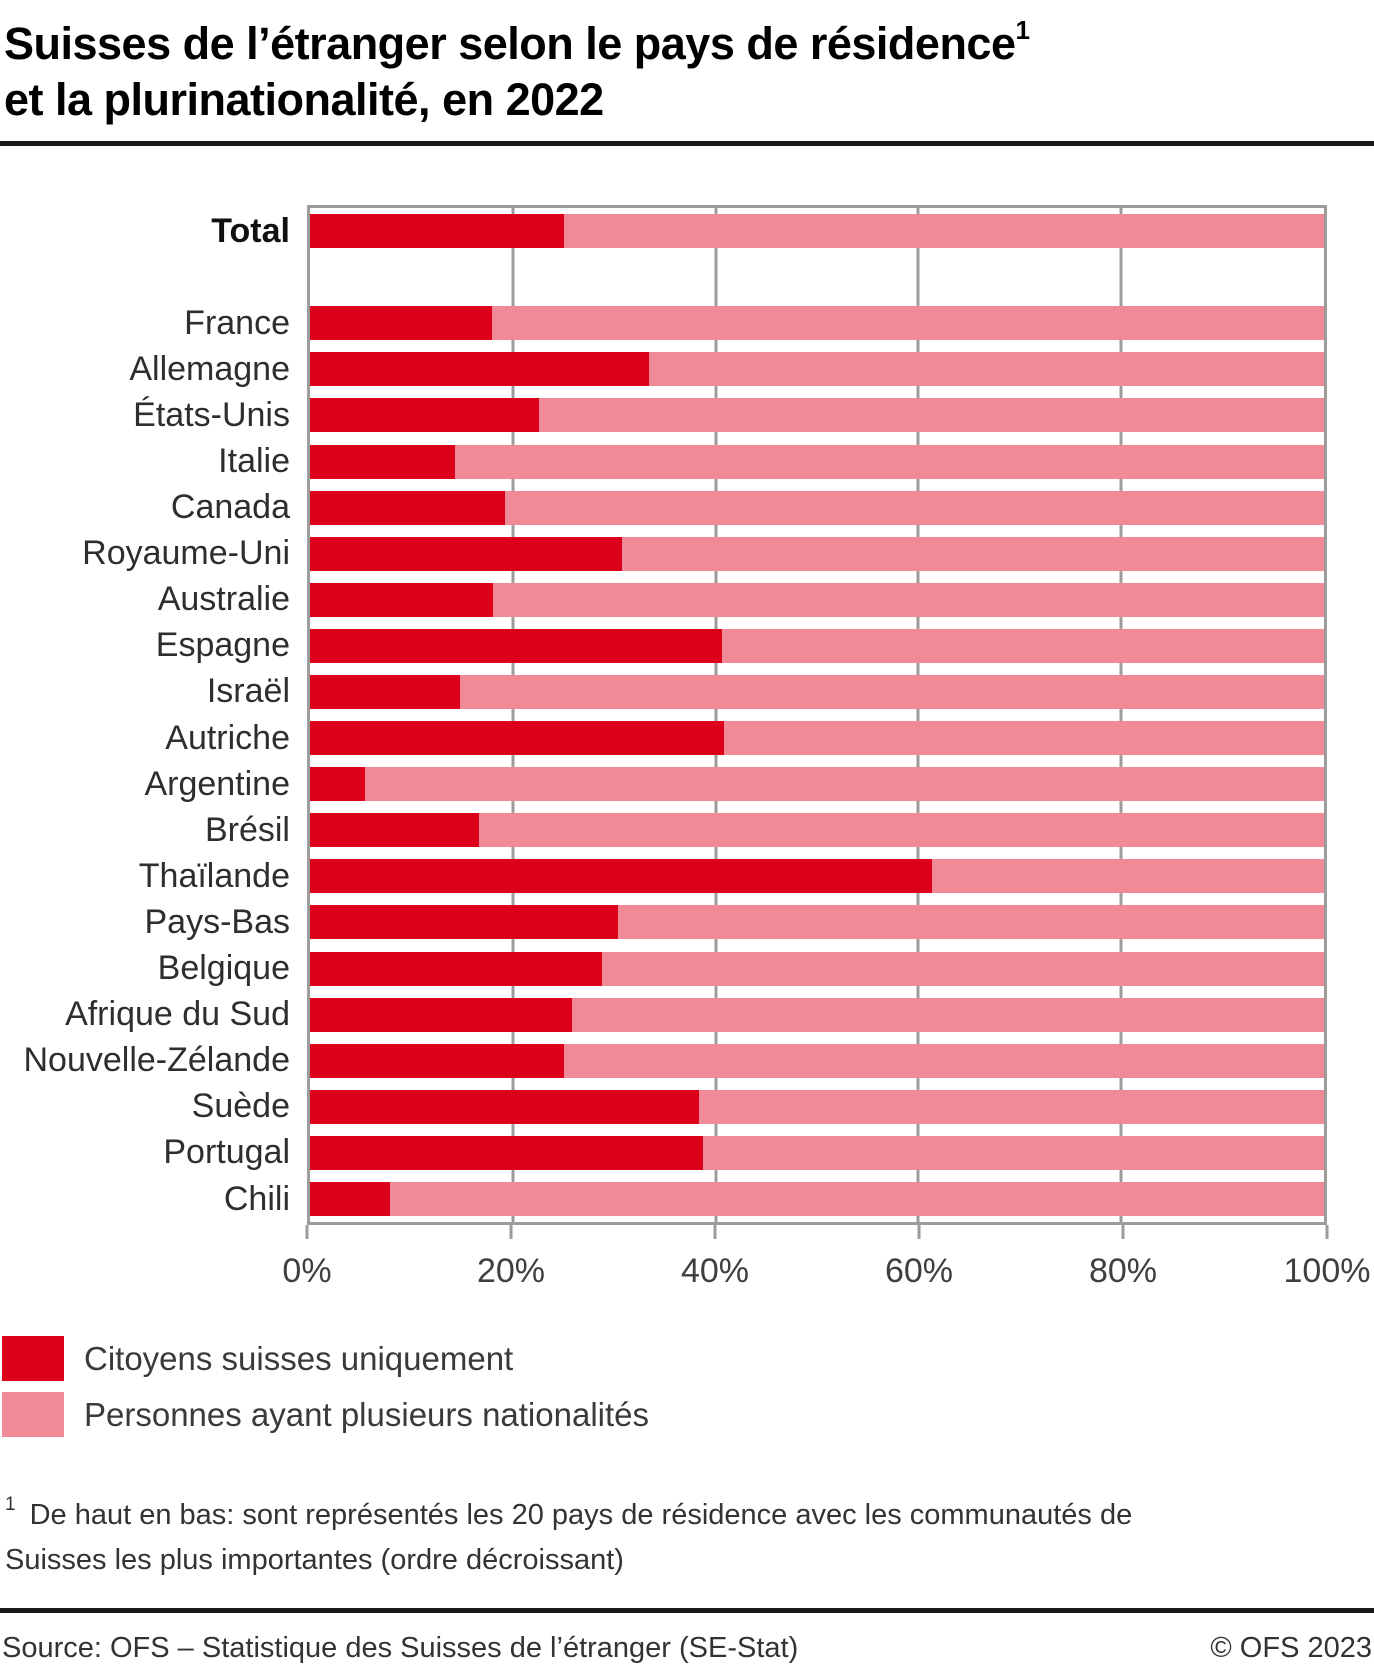 This screenshot has width=1374, height=1675. Describe the element at coordinates (145, 277) in the screenshot. I see `row-label-spacer` at that location.